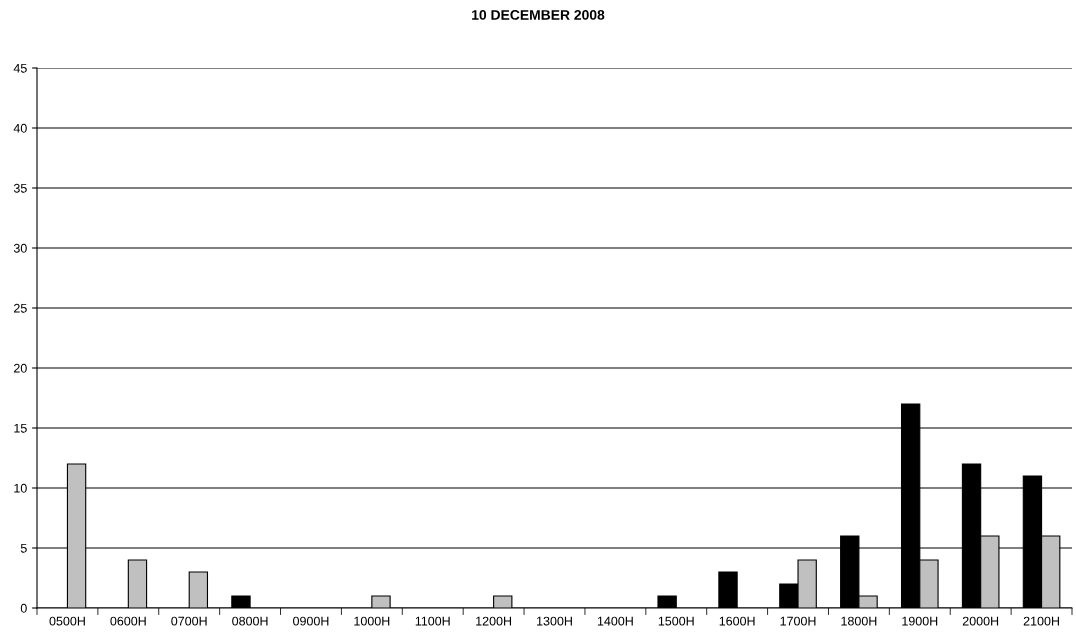  Describe the element at coordinates (250, 621) in the screenshot. I see `x-tick-label: 0800H` at that location.